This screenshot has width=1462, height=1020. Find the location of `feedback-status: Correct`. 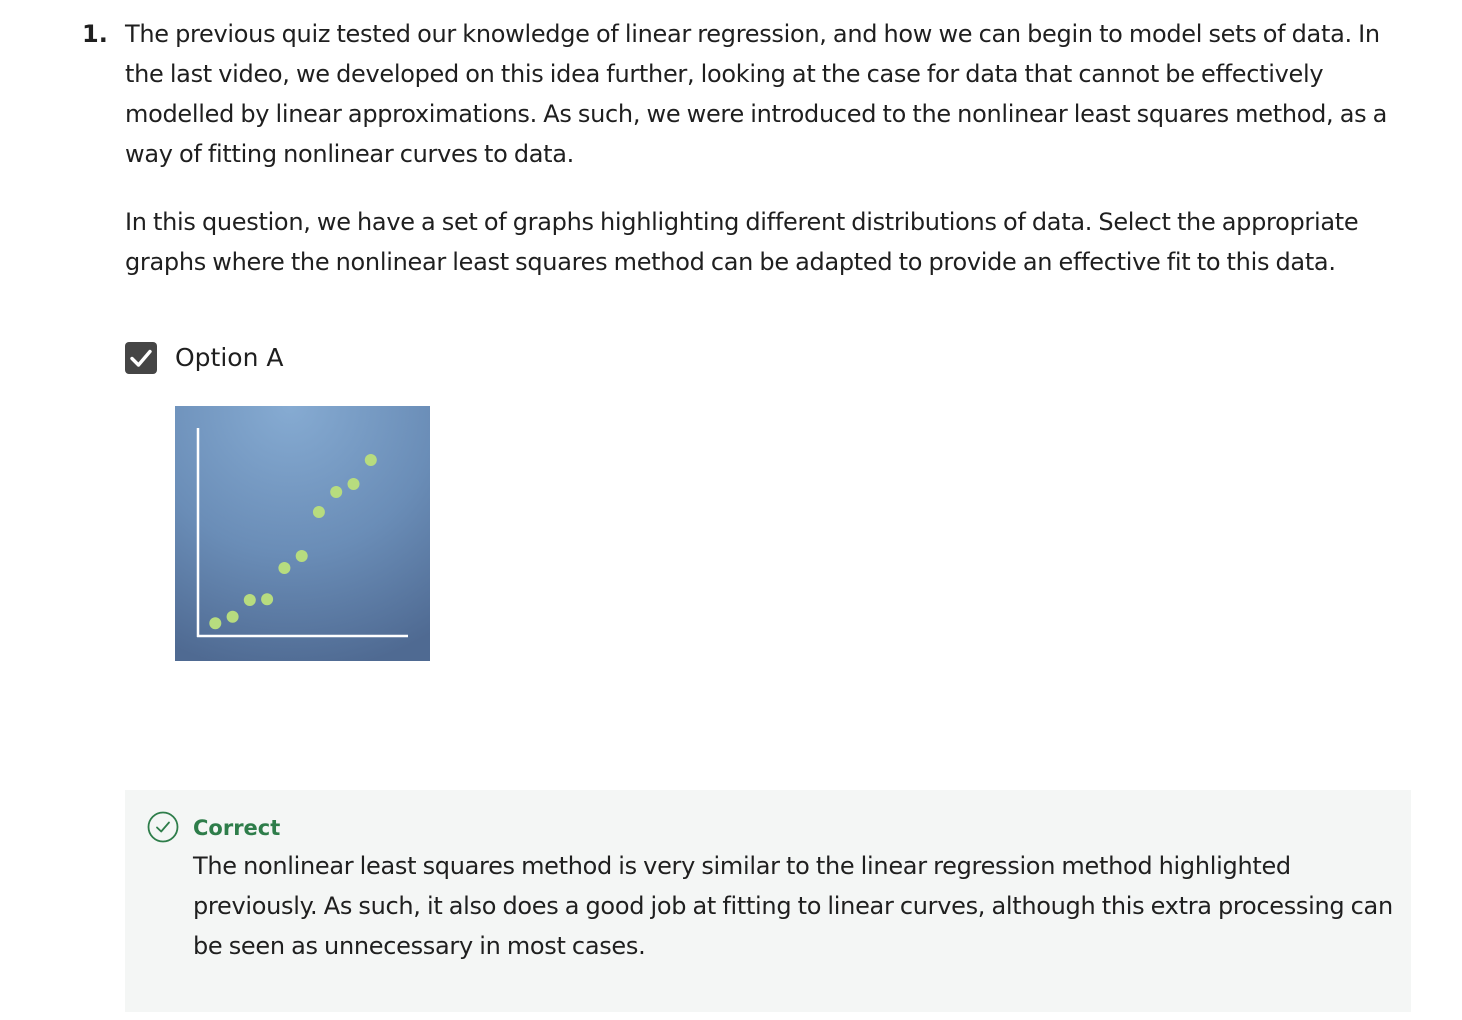

feedback-status: Correct is located at coordinates (237, 828).